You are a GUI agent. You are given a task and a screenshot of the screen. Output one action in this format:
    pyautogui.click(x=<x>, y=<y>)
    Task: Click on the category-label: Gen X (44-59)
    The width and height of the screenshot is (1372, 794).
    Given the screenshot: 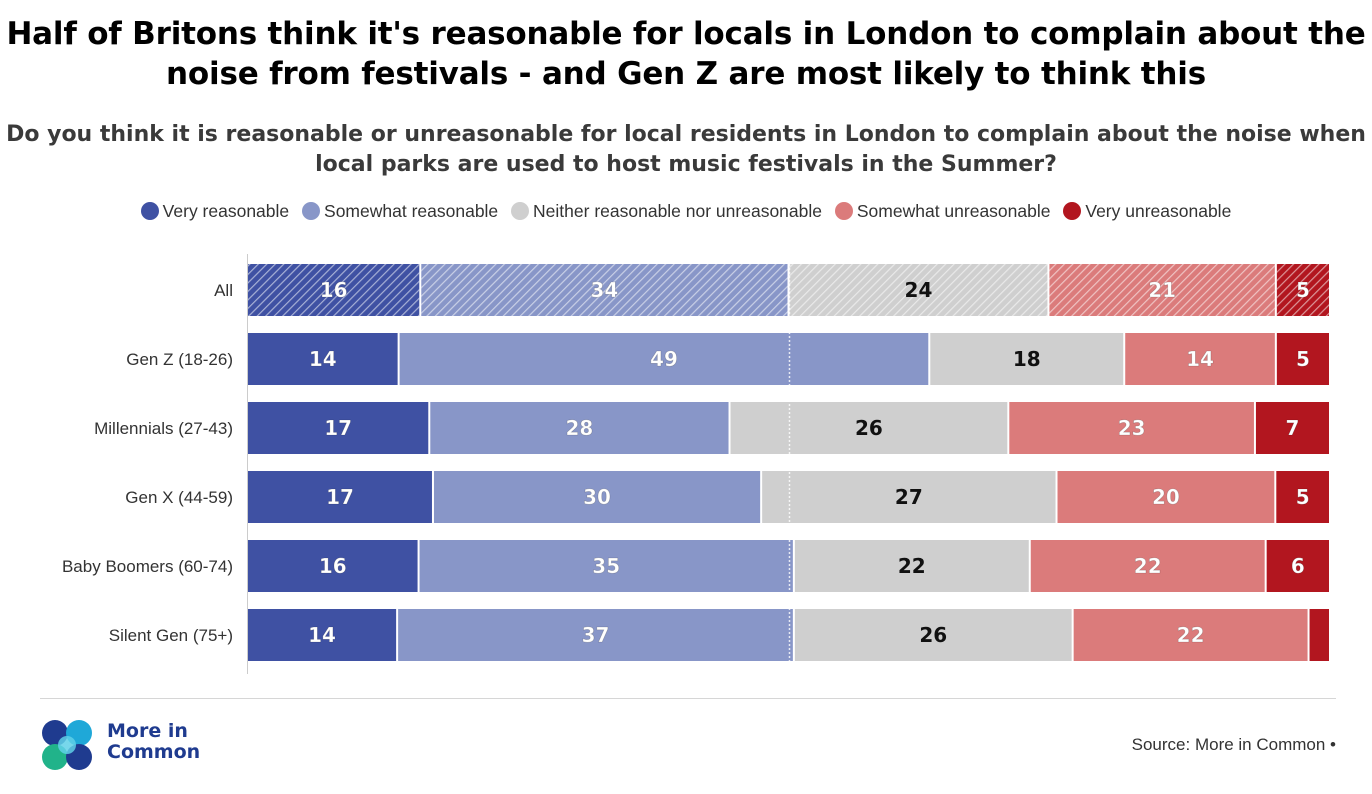 What is the action you would take?
    pyautogui.click(x=179, y=497)
    